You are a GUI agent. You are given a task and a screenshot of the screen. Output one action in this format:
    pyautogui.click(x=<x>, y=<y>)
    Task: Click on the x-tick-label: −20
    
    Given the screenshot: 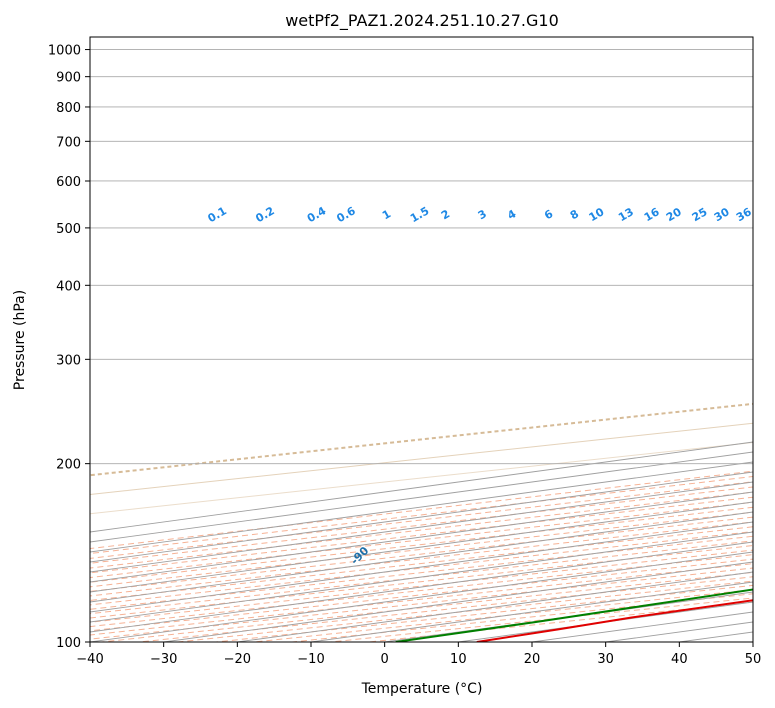 What is the action you would take?
    pyautogui.click(x=237, y=659)
    